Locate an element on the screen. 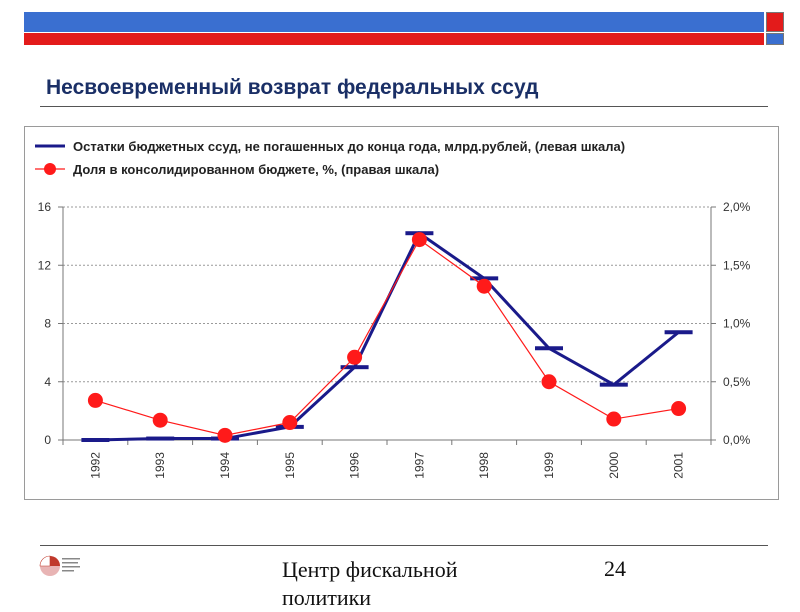 This screenshot has width=800, height=612. footer-organization: Центр фискальной политики is located at coordinates (369, 584).